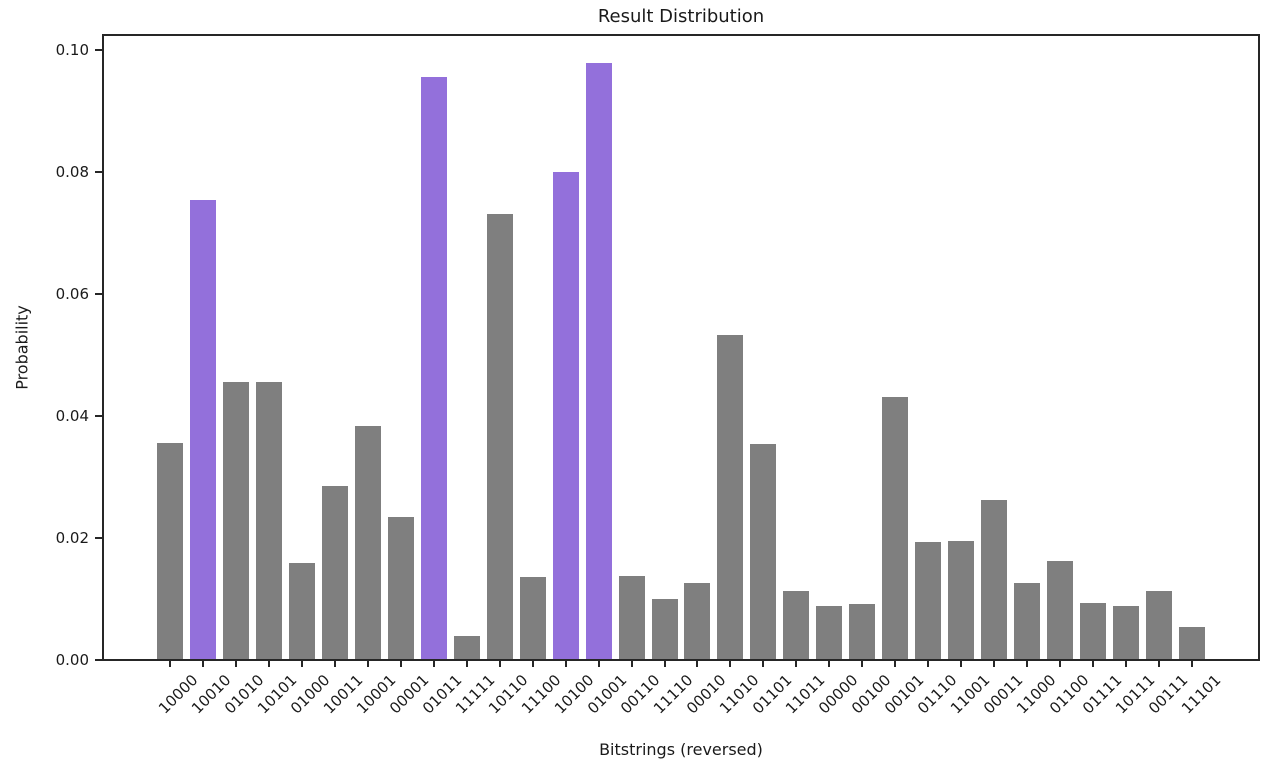  What do you see at coordinates (72, 171) in the screenshot?
I see `y-tick-label-0.08: 0.08` at bounding box center [72, 171].